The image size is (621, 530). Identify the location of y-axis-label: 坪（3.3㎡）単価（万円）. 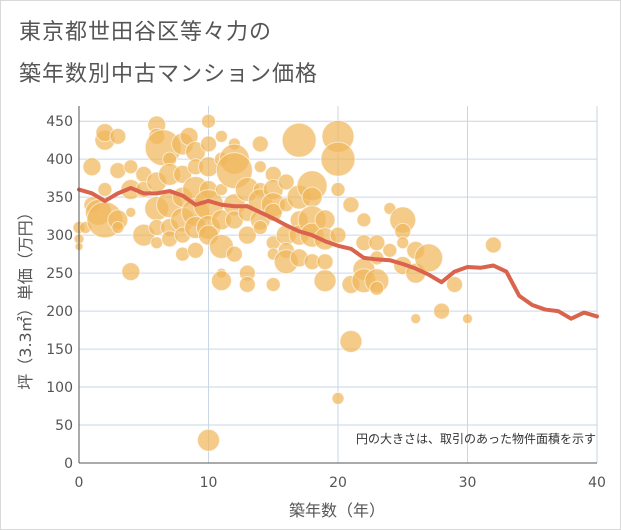
(25, 296).